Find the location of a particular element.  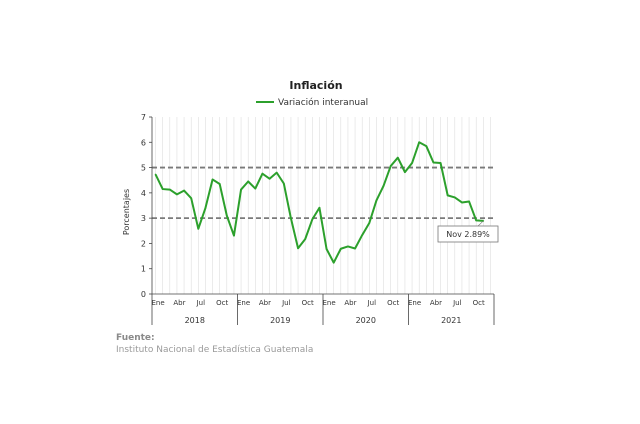

year-label: 2020 is located at coordinates (366, 320).